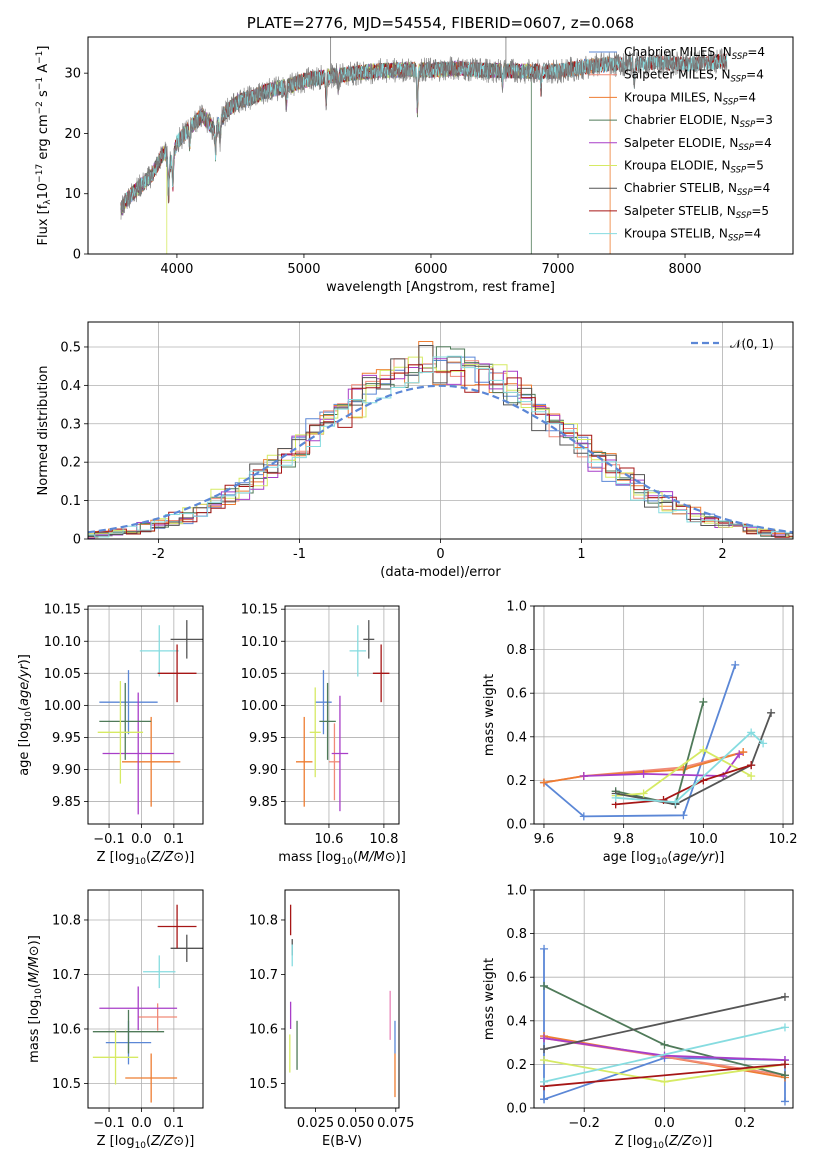  I want to click on x-axis-label: Z [log10(Z/Z⊙)], so click(146, 858).